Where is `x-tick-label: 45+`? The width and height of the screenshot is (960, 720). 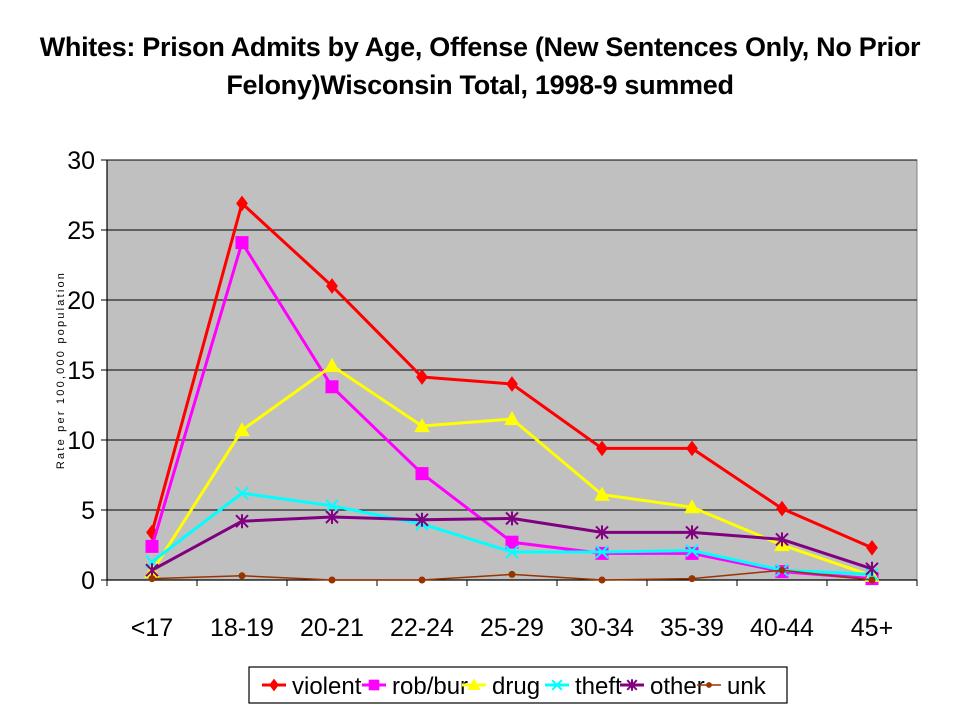
x-tick-label: 45+ is located at coordinates (872, 628).